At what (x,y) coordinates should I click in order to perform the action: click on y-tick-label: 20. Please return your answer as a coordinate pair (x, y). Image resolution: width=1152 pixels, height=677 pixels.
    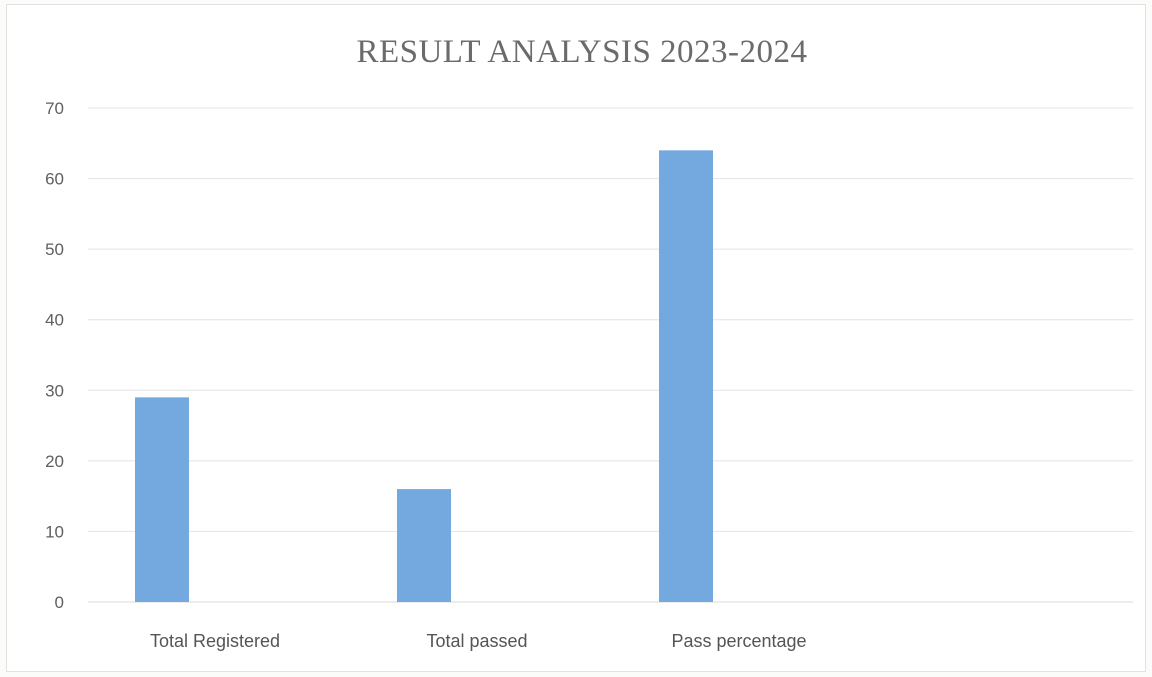
    Looking at the image, I should click on (54, 461).